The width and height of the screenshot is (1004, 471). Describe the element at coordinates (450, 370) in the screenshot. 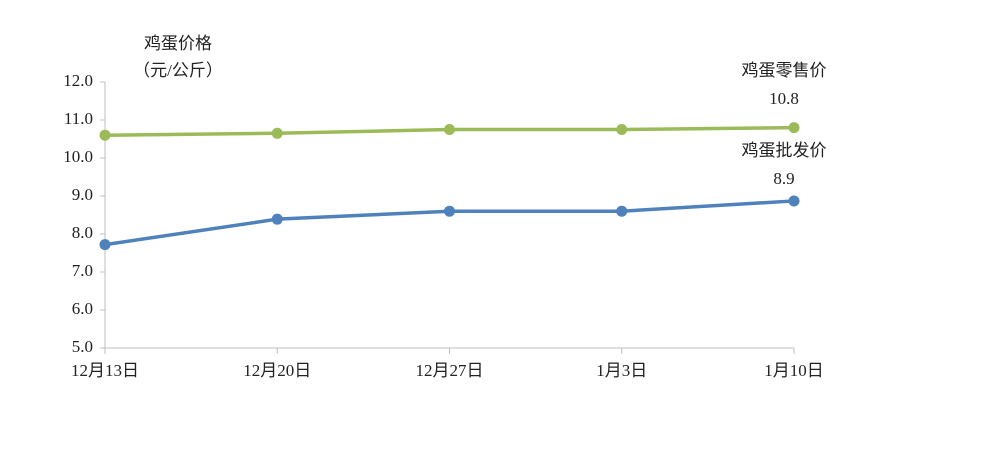

I see `x-tick-label: 12月27日` at that location.